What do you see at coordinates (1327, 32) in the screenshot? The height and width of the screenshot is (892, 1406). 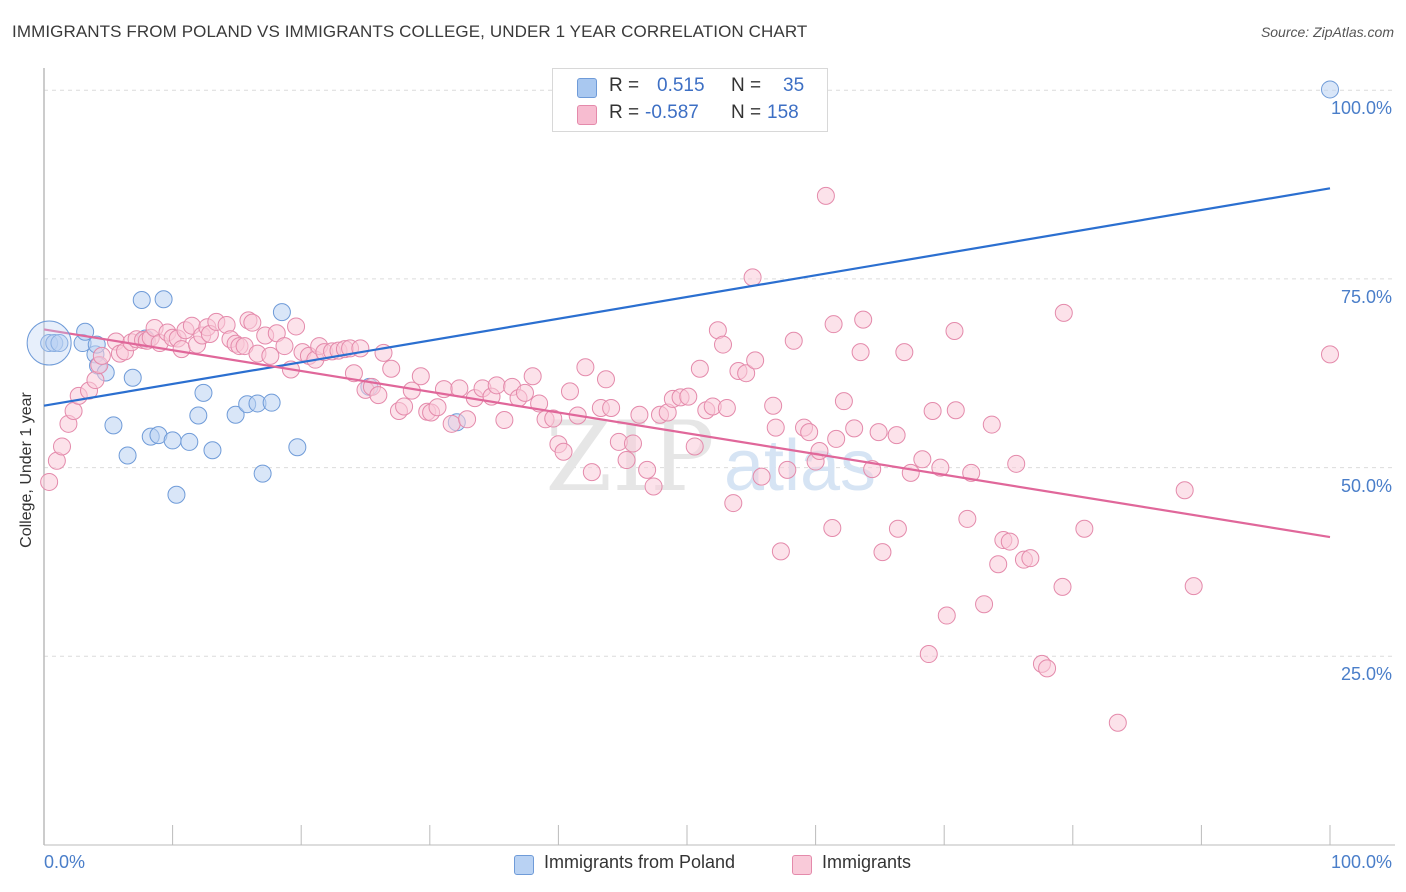 I see `source-credit: Source: ZipAtlas.com` at bounding box center [1327, 32].